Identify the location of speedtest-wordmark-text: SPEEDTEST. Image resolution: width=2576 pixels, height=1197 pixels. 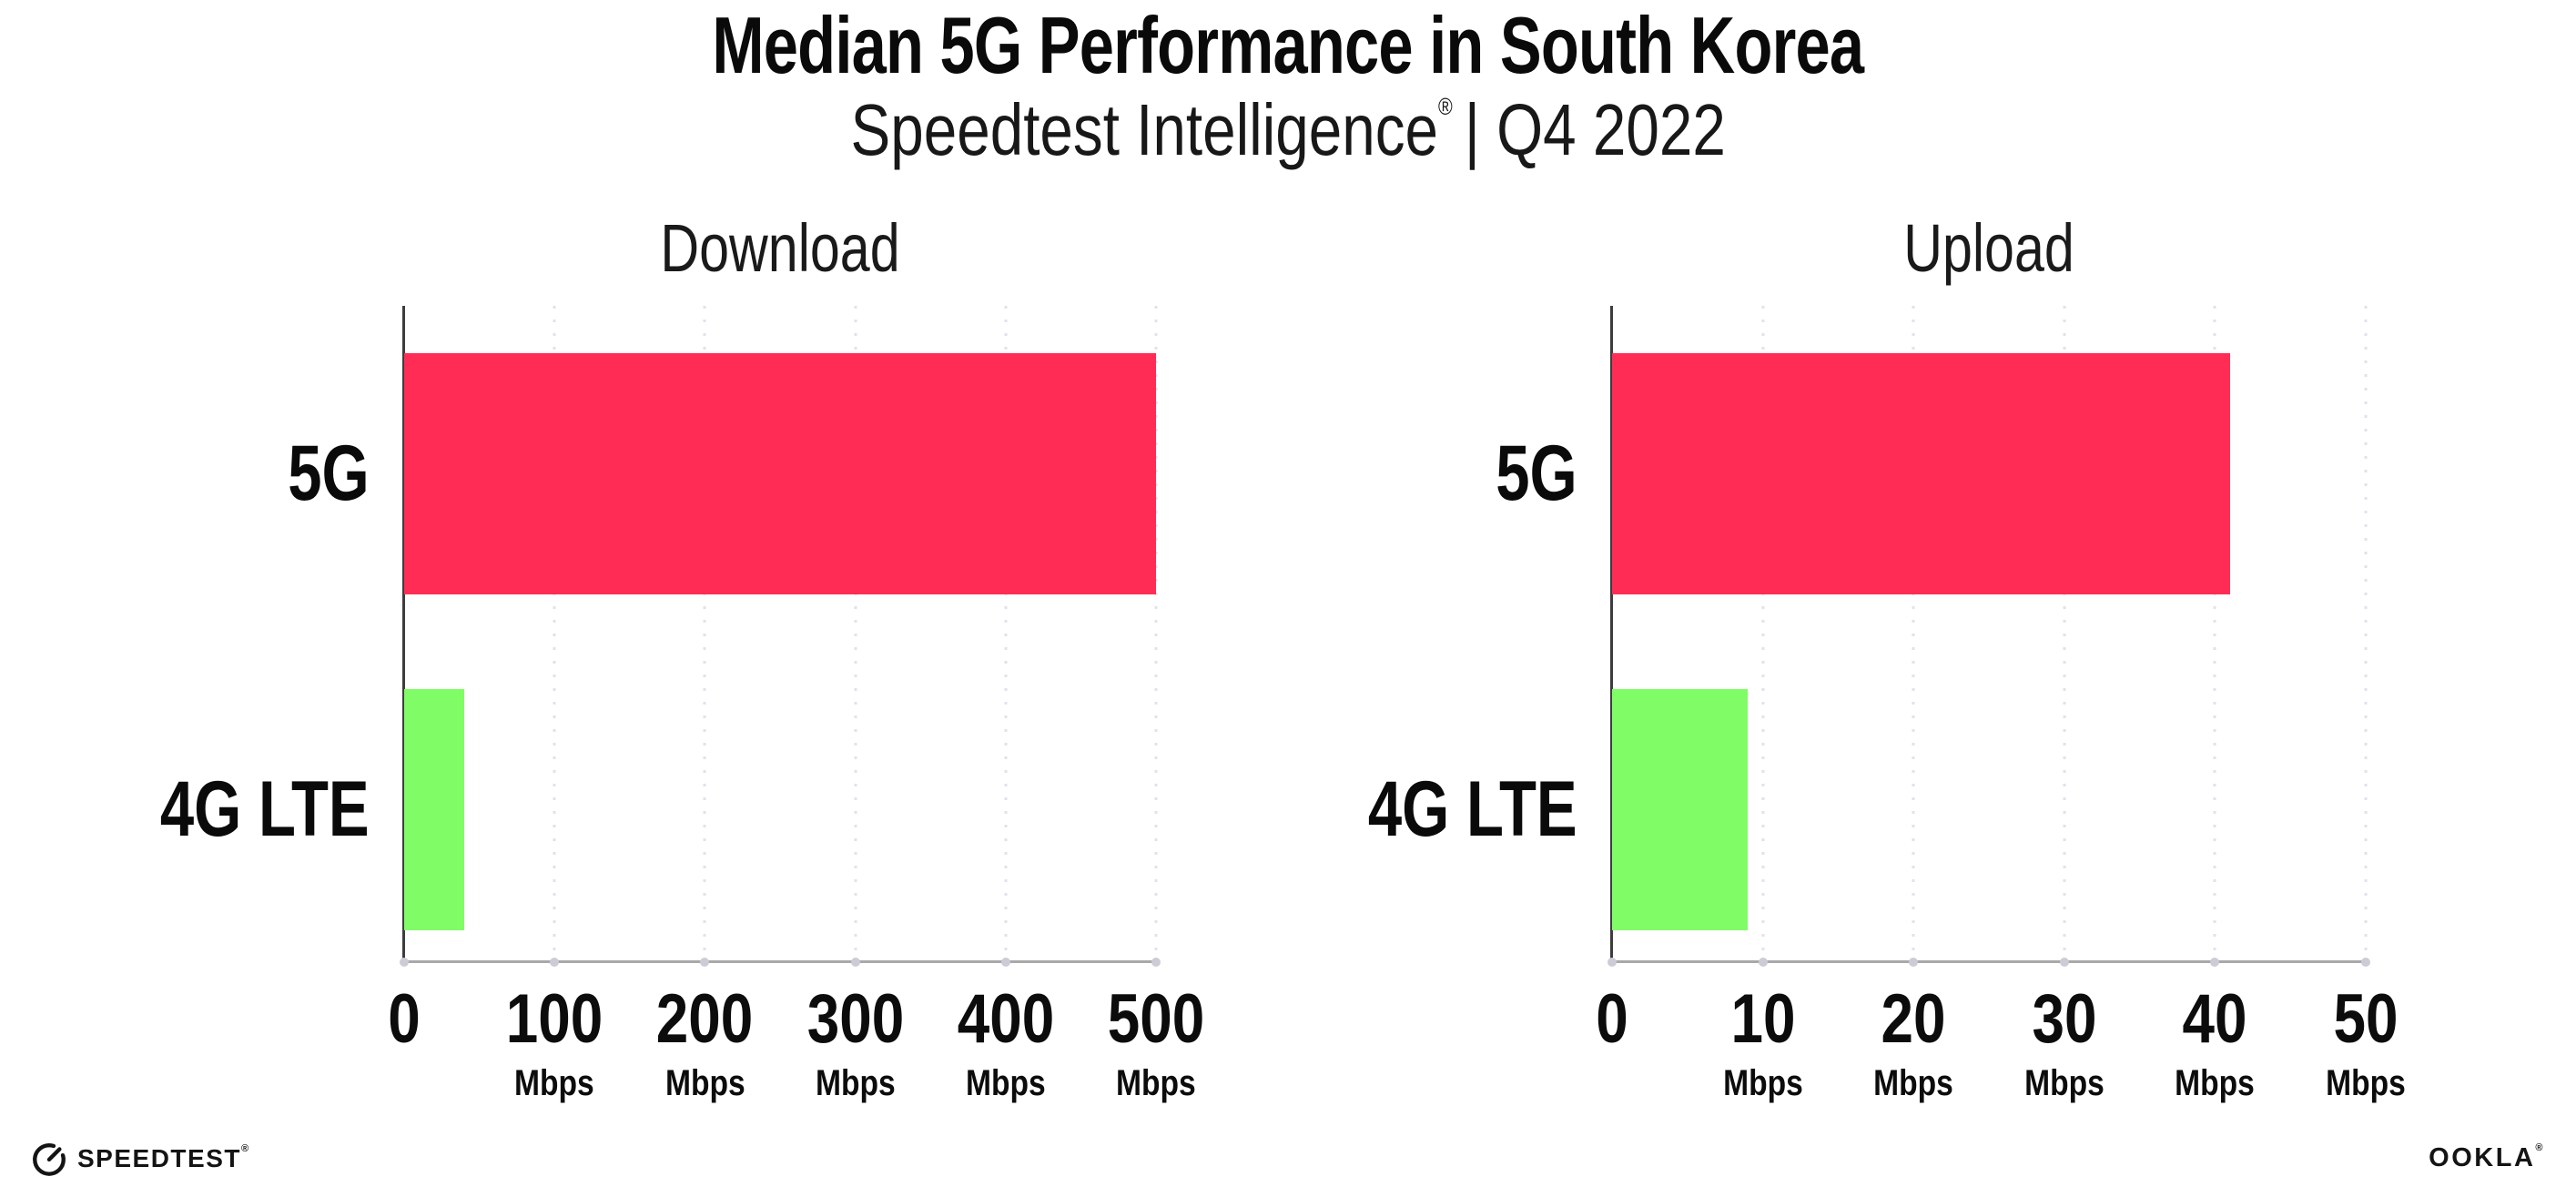
(159, 1158).